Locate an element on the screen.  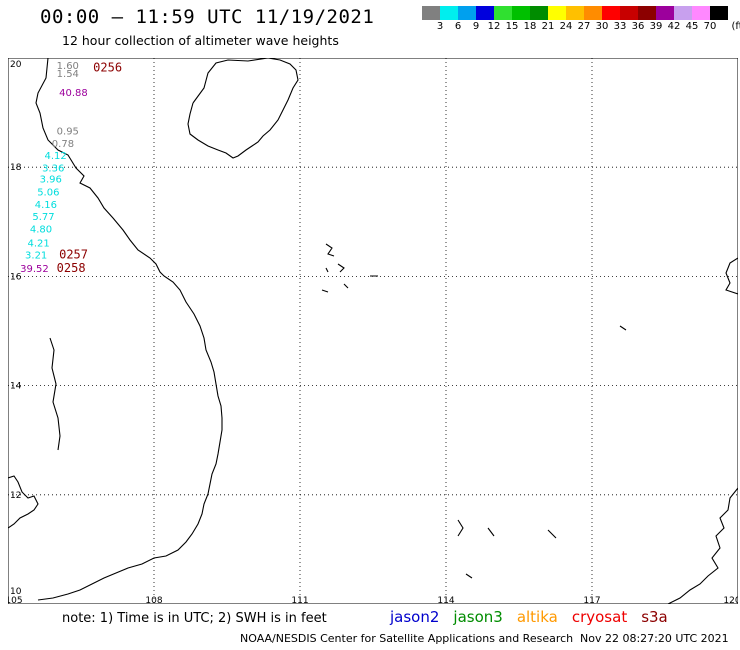
latitude-tick-label: 10 is located at coordinates (16, 592).